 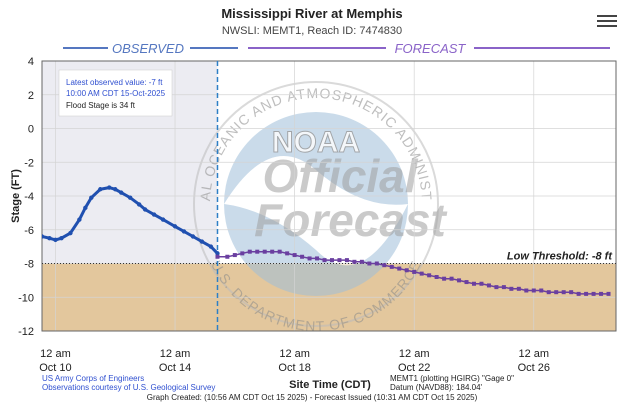 What do you see at coordinates (350, 220) in the screenshot?
I see `watermark-forecast: Forecast` at bounding box center [350, 220].